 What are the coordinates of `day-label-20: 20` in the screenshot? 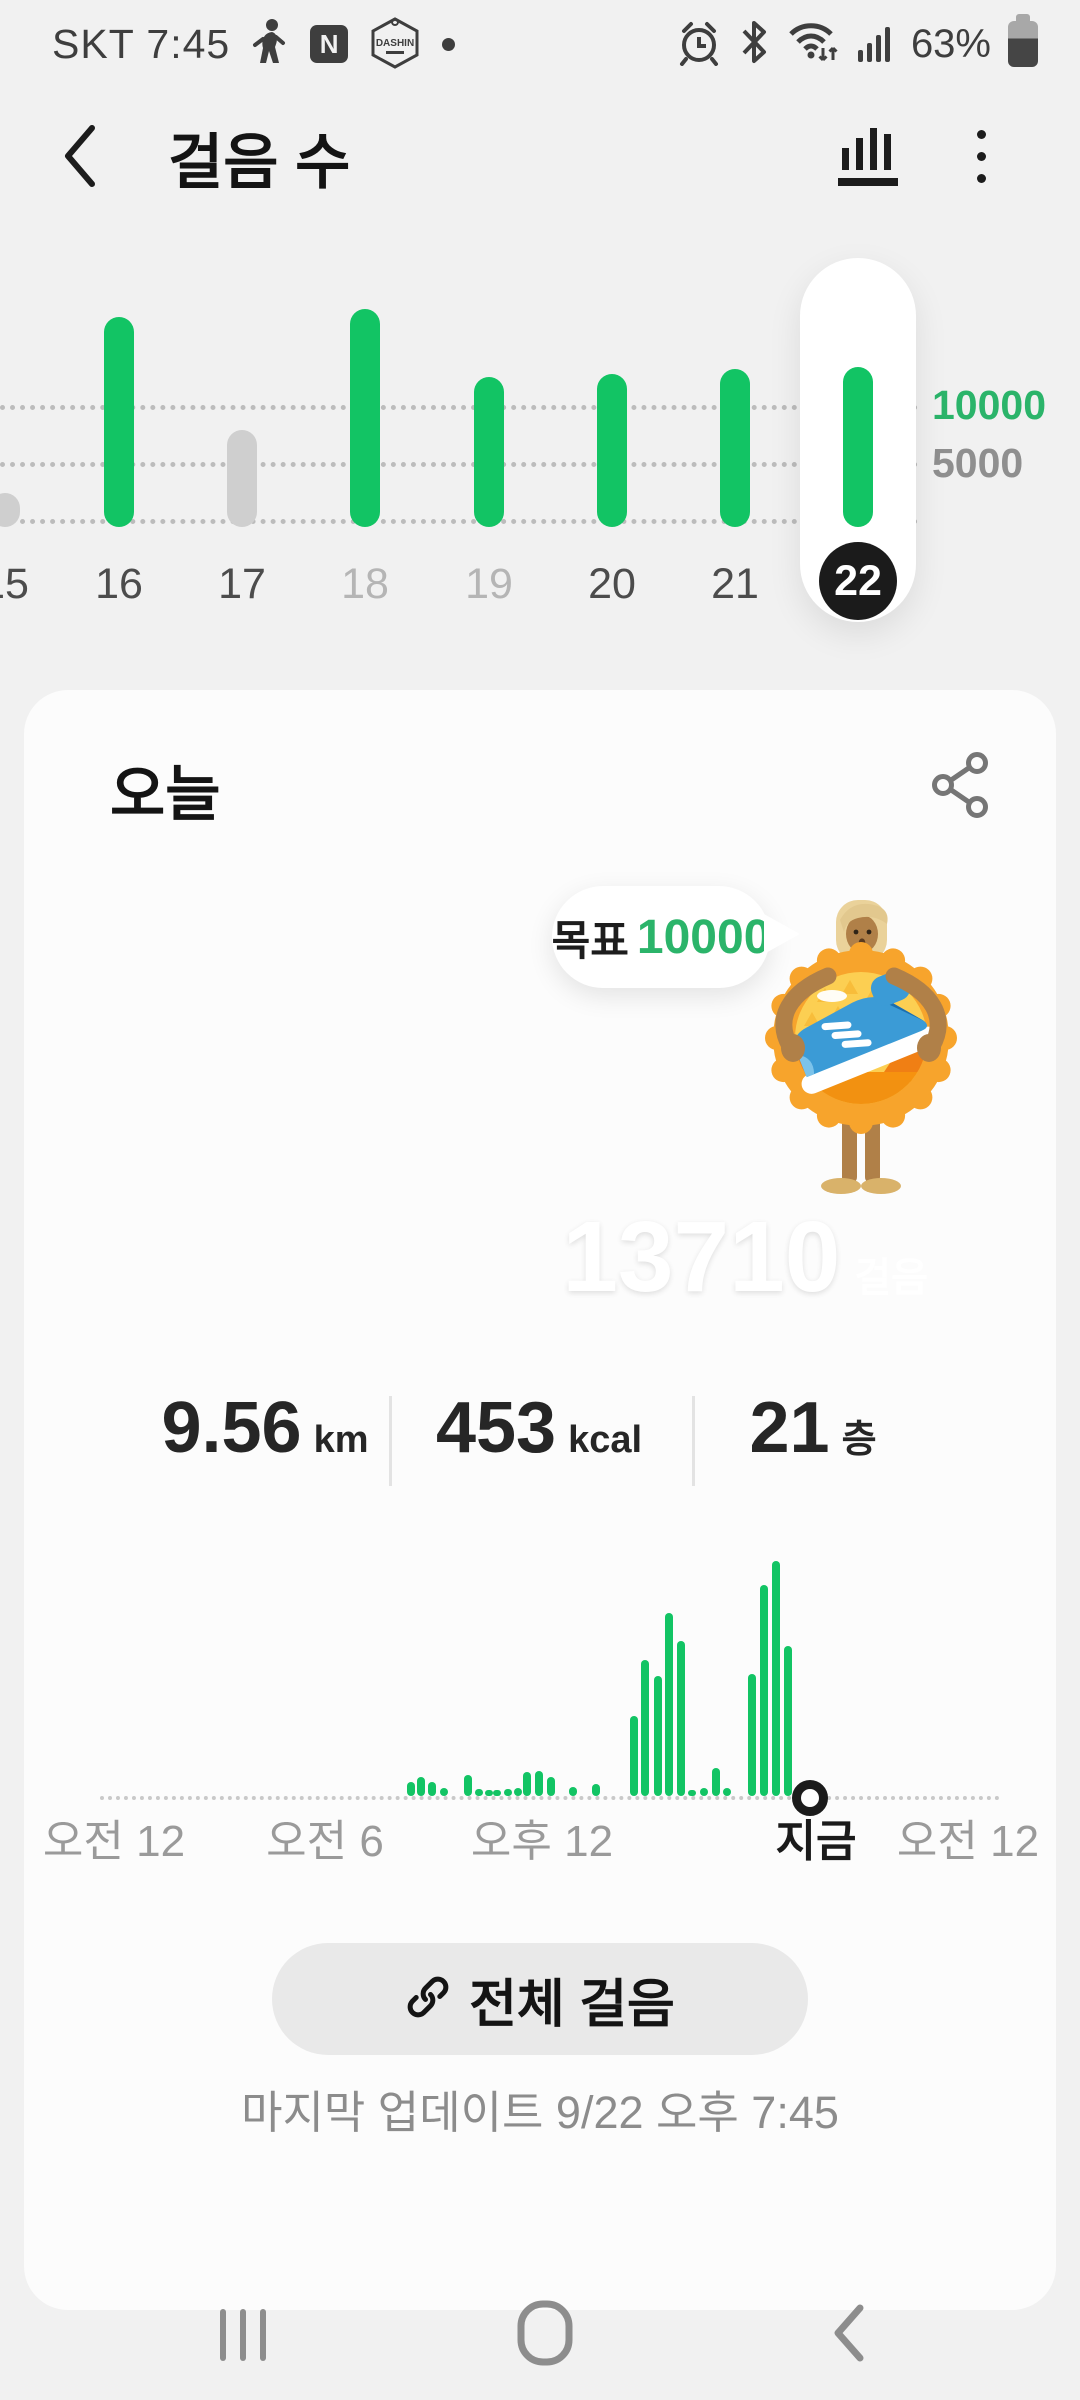 It's located at (612, 584).